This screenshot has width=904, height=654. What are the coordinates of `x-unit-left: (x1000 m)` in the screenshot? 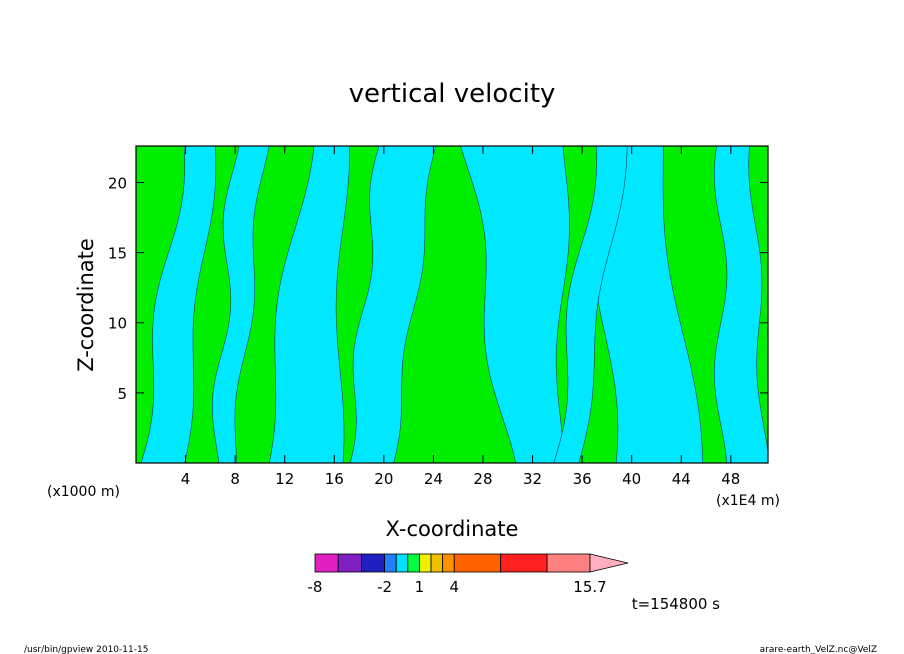 It's located at (83, 492).